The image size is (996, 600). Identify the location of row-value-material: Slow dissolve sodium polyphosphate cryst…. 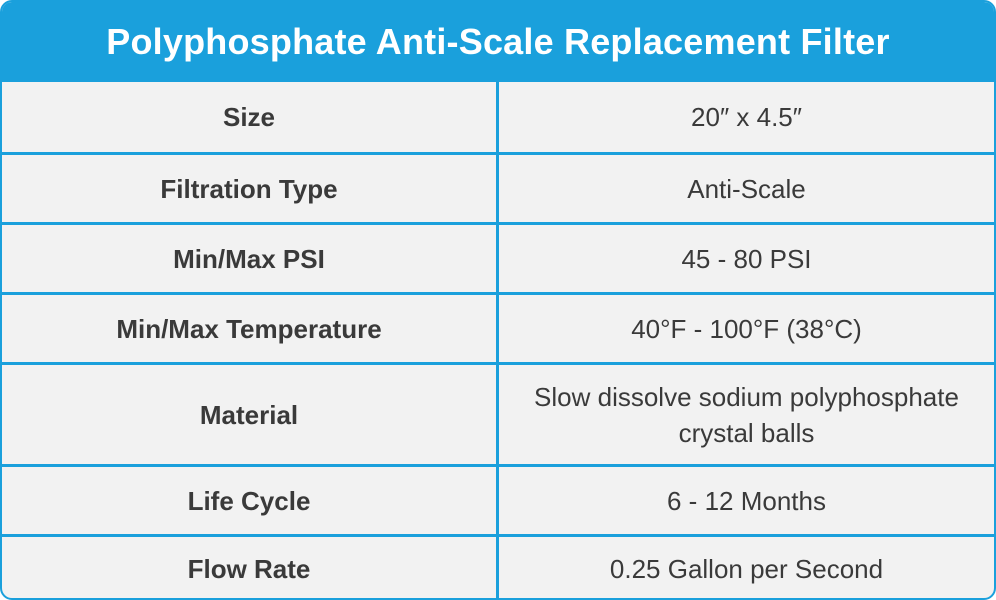
(746, 414).